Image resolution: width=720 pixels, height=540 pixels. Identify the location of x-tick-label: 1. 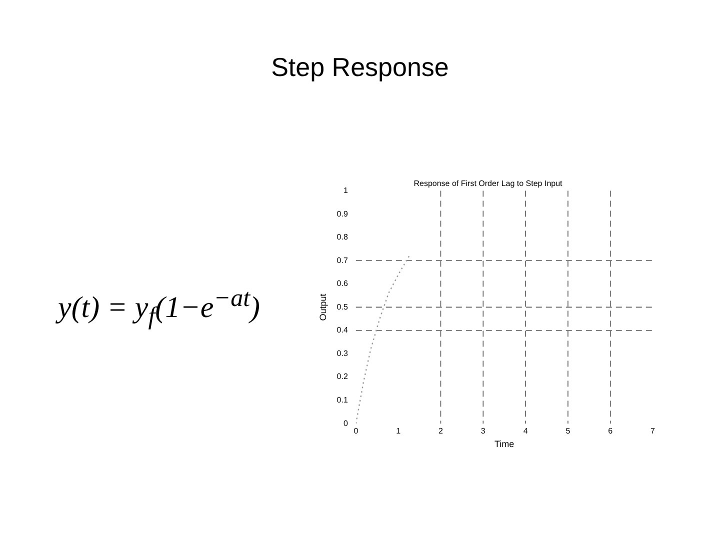
(399, 431).